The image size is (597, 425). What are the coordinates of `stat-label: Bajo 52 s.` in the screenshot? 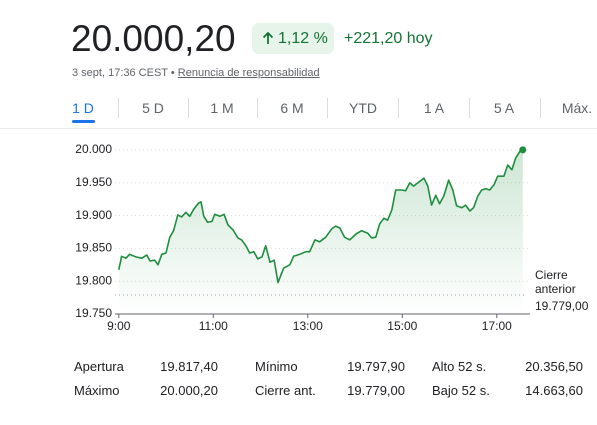 It's located at (461, 390).